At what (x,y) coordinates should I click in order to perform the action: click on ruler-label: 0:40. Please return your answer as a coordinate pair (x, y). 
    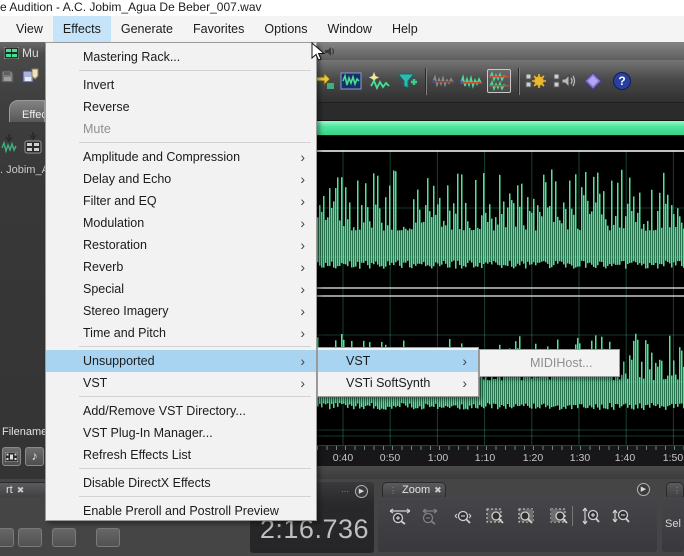
    Looking at the image, I should click on (343, 458).